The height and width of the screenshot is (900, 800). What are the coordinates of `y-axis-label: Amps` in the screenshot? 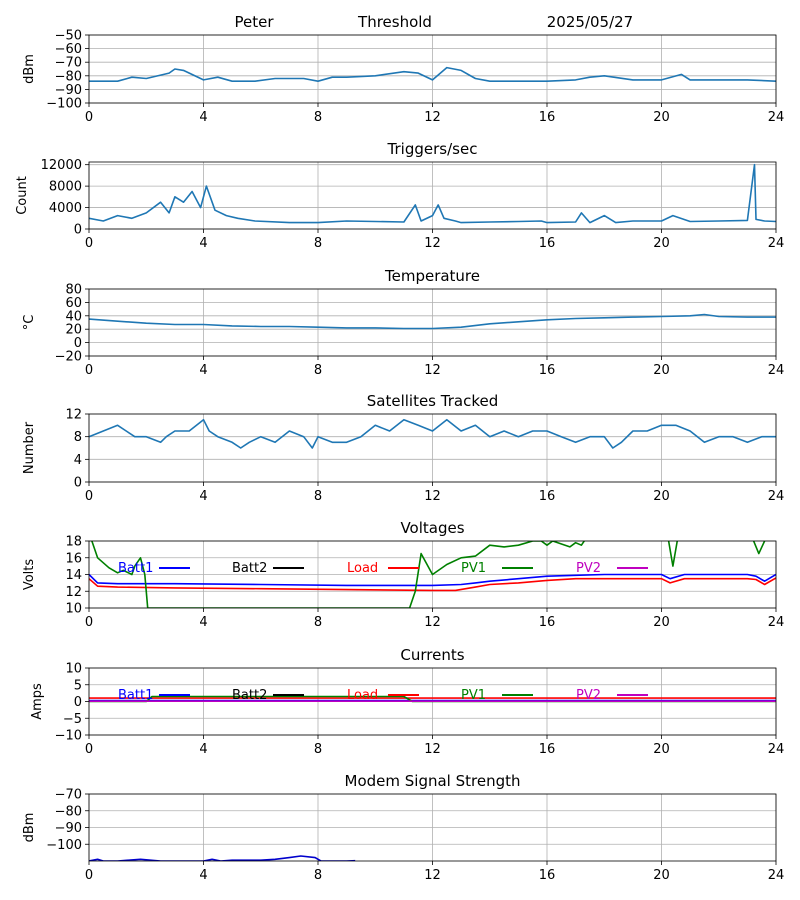 It's located at (37, 701).